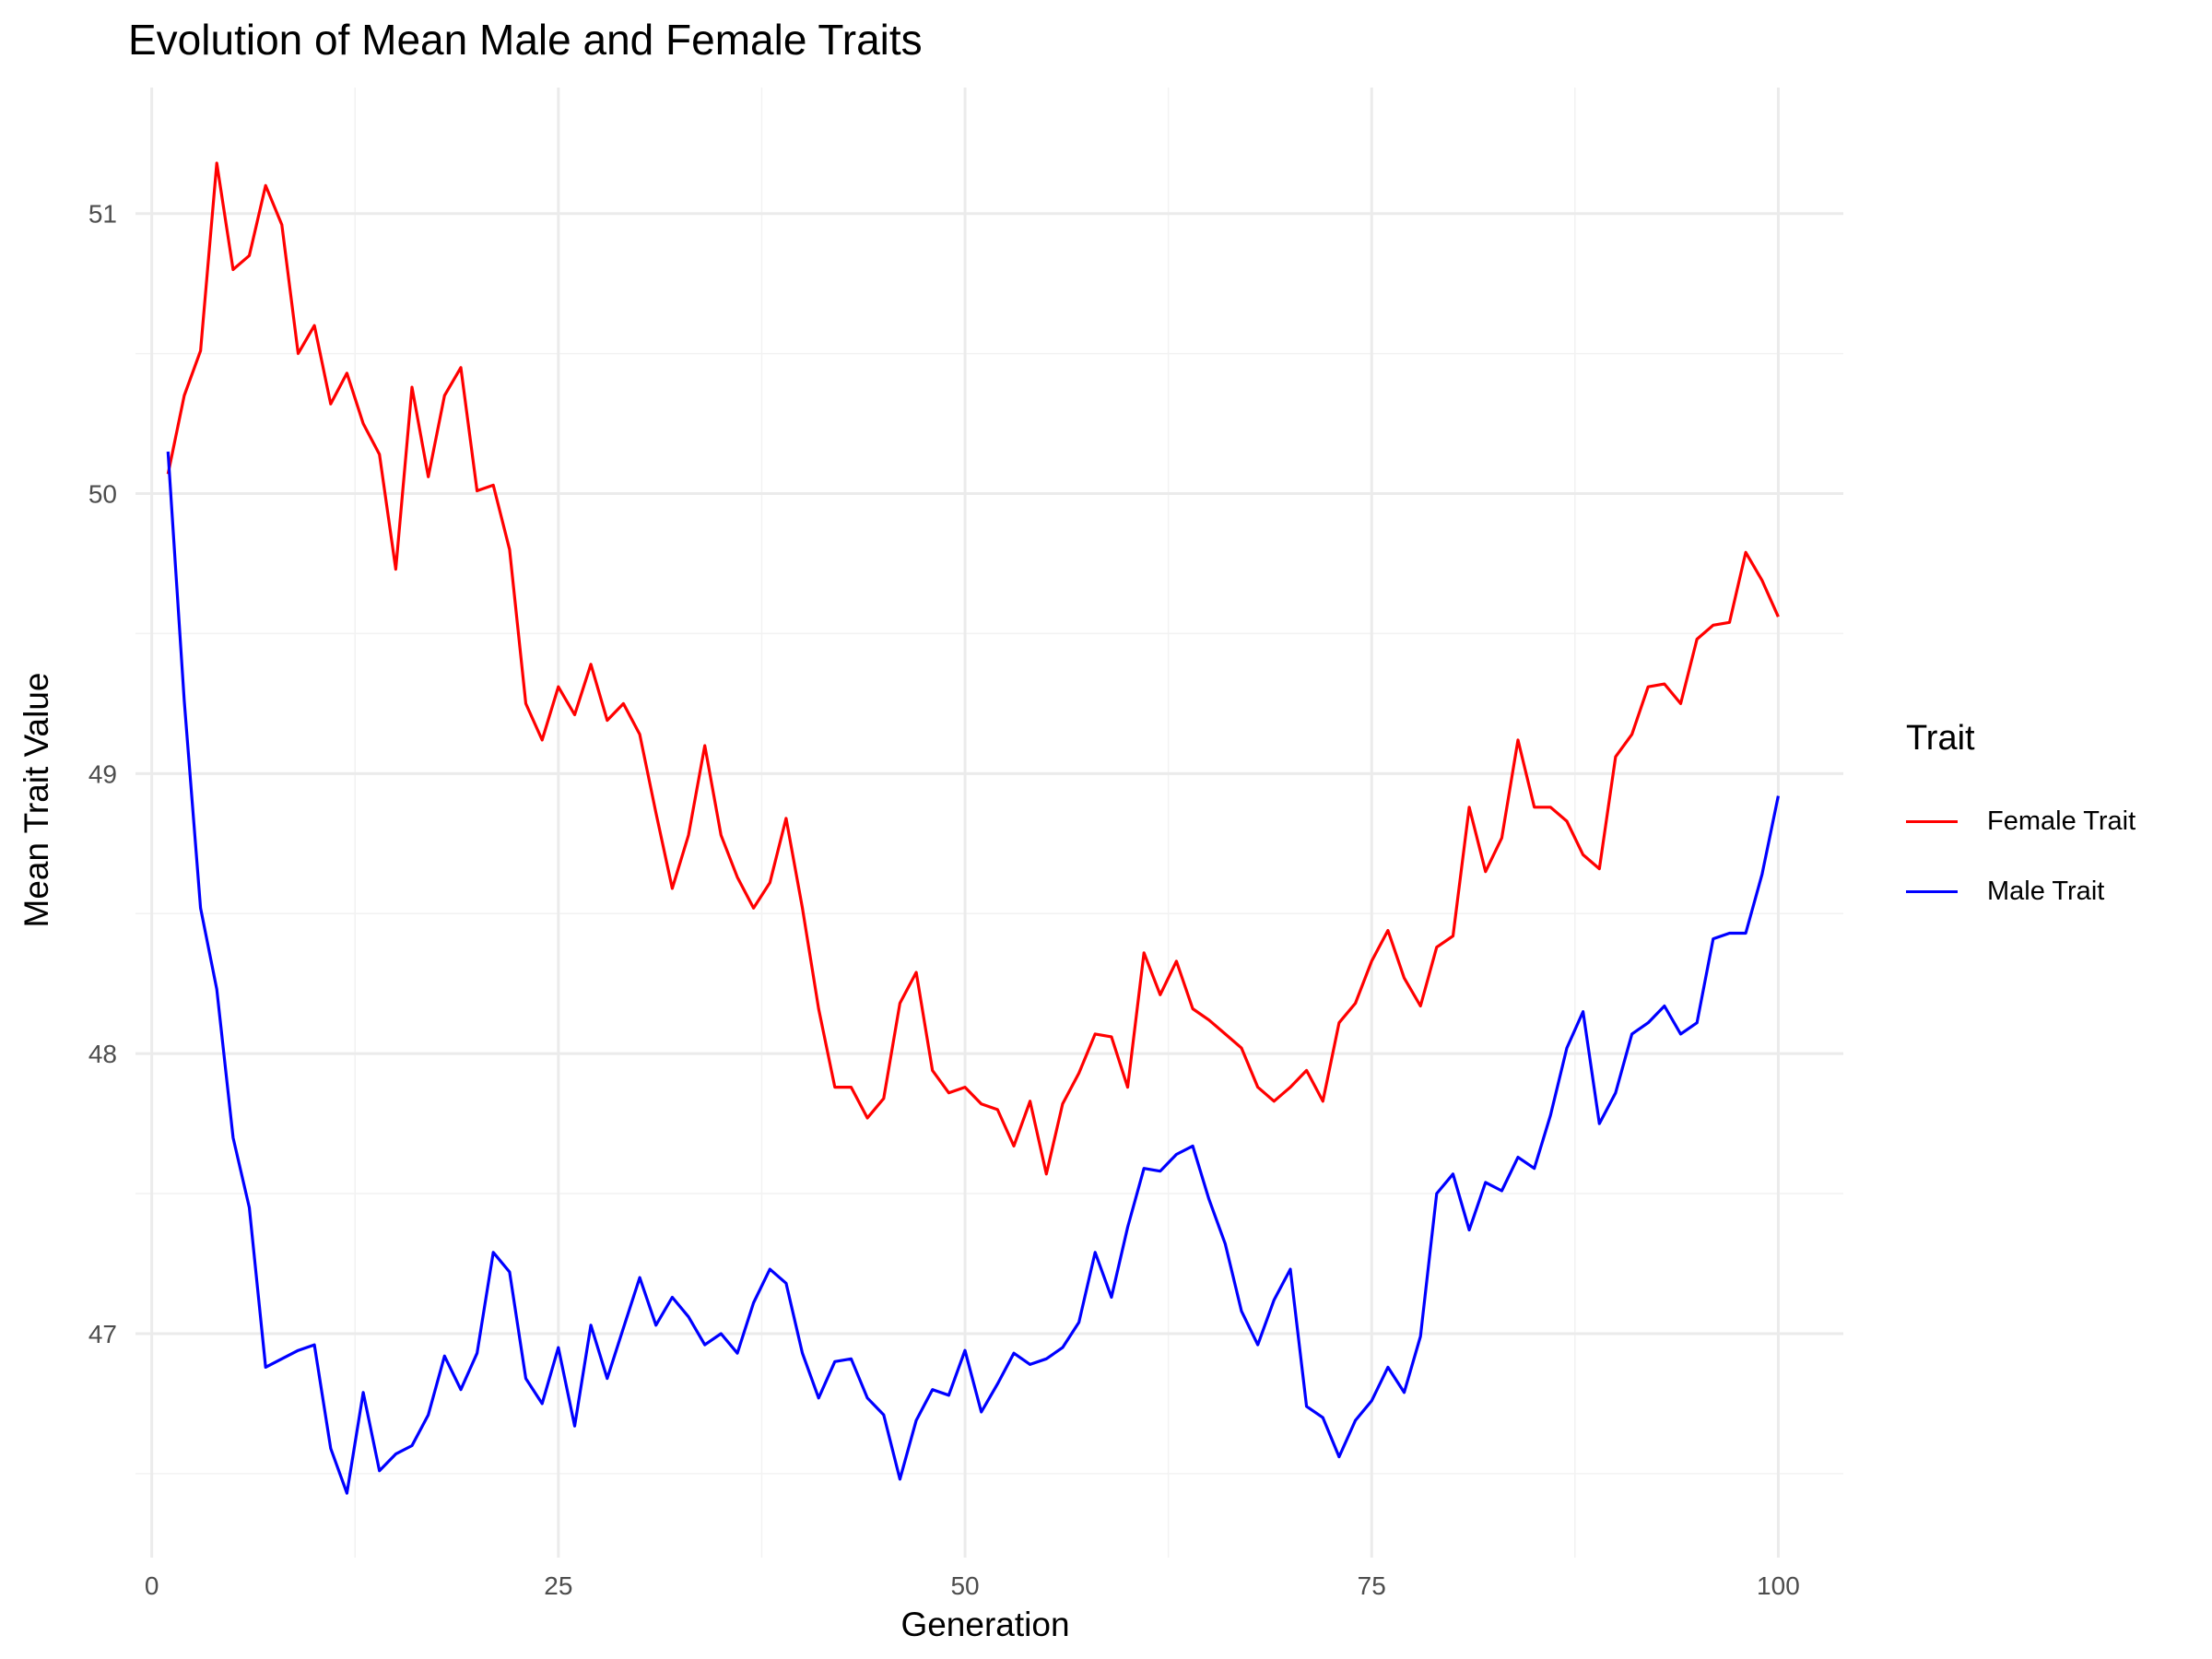 This screenshot has height=1659, width=2212. What do you see at coordinates (102, 214) in the screenshot?
I see `y-tick-label: 51` at bounding box center [102, 214].